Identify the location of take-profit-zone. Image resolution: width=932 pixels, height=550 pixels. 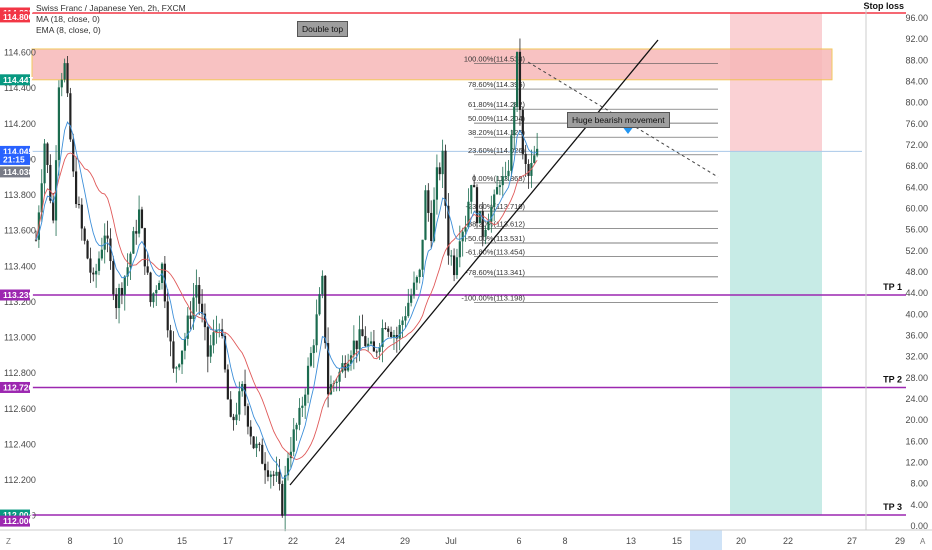
(776, 333).